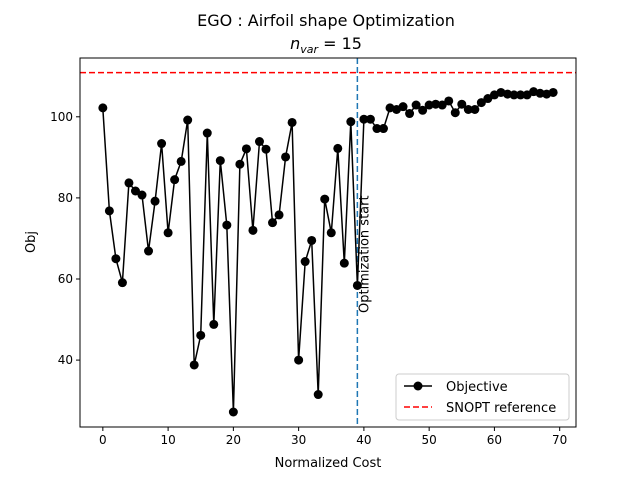 This screenshot has width=640, height=480. What do you see at coordinates (477, 387) in the screenshot?
I see `legend-objective-label: Objective` at bounding box center [477, 387].